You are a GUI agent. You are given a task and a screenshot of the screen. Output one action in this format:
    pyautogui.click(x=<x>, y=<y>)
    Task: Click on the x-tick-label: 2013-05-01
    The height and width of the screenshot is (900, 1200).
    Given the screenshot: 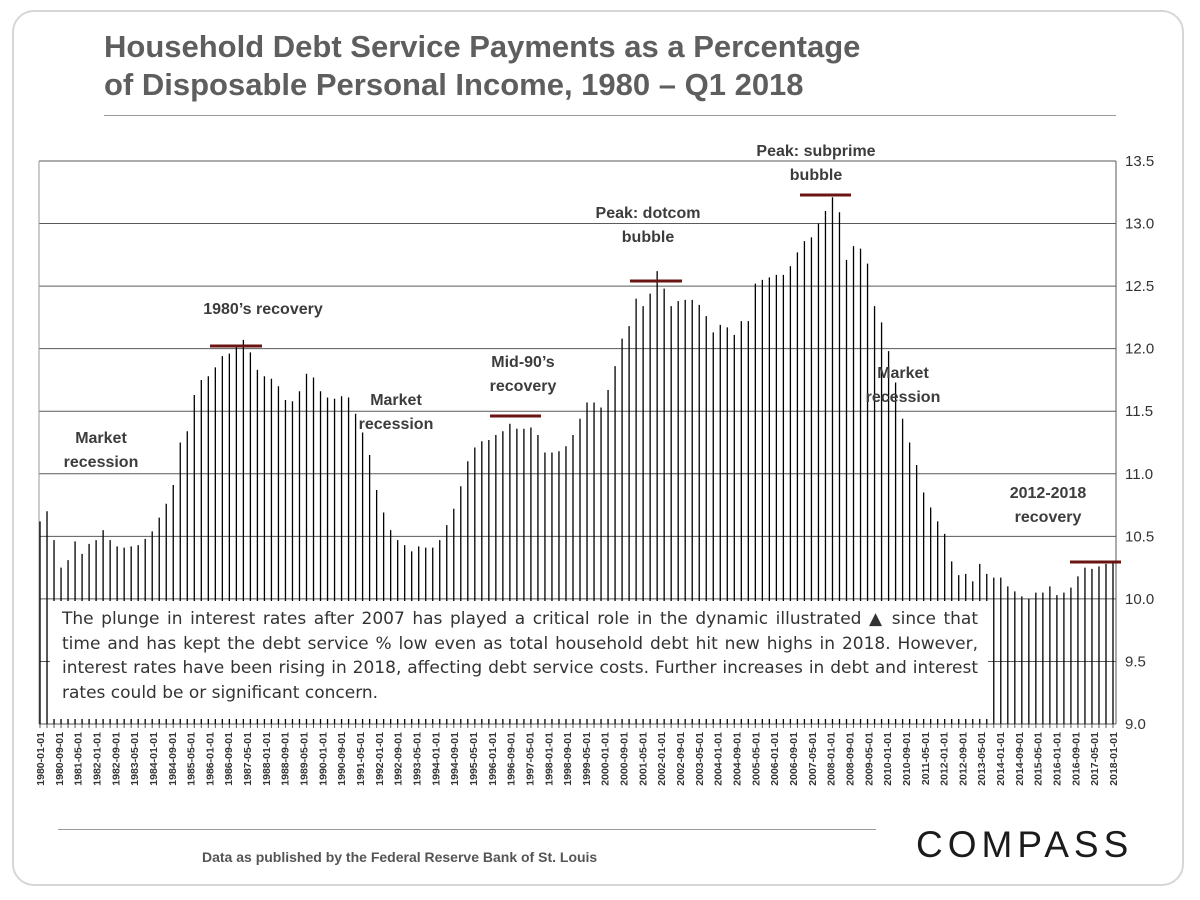 What is the action you would take?
    pyautogui.click(x=982, y=759)
    